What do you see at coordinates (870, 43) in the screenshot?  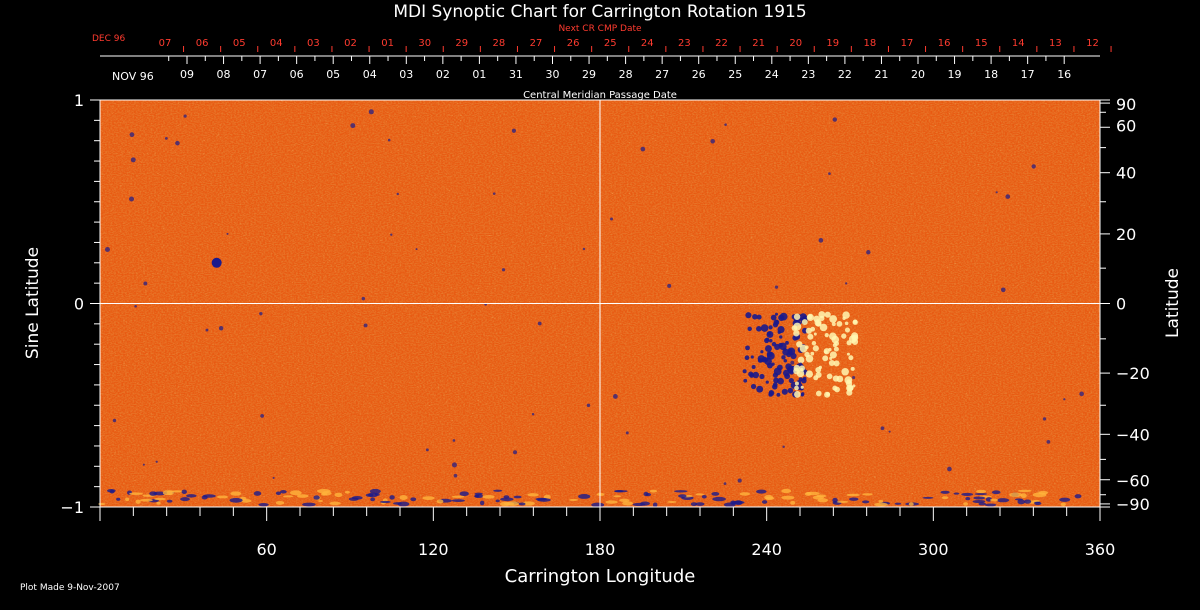 I see `next-cr-tick-label: 18` at bounding box center [870, 43].